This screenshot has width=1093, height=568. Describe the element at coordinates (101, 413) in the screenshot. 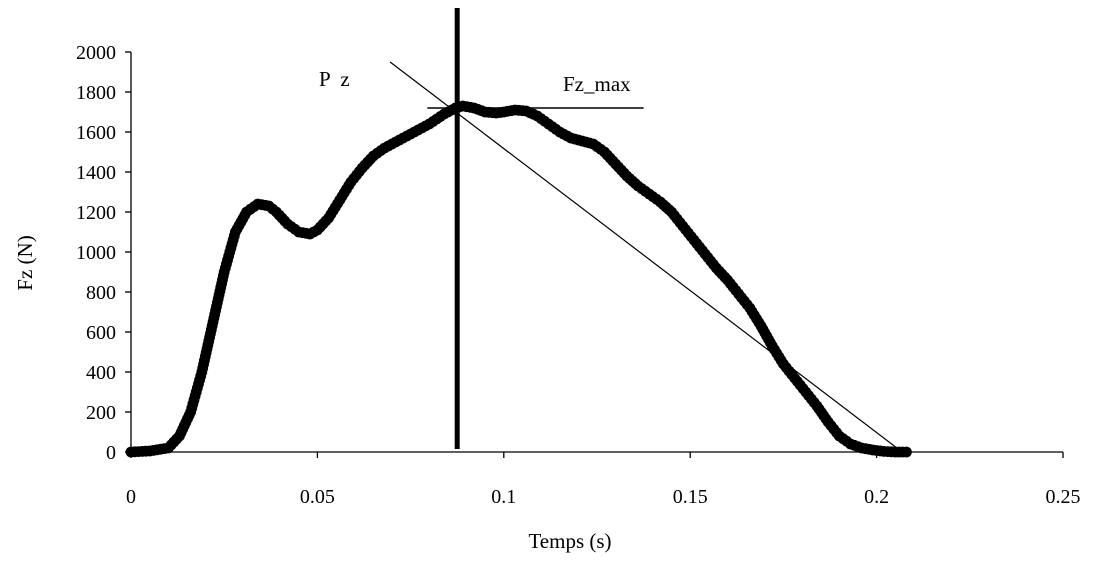

I see `y-tick-label: 200` at that location.